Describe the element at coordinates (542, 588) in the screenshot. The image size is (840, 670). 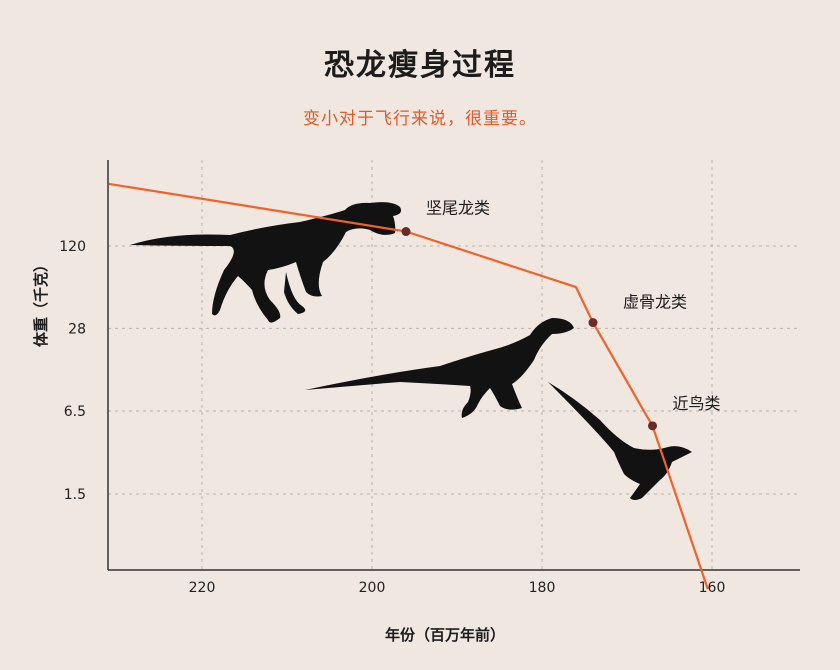
I see `x-tick-label: 180` at that location.